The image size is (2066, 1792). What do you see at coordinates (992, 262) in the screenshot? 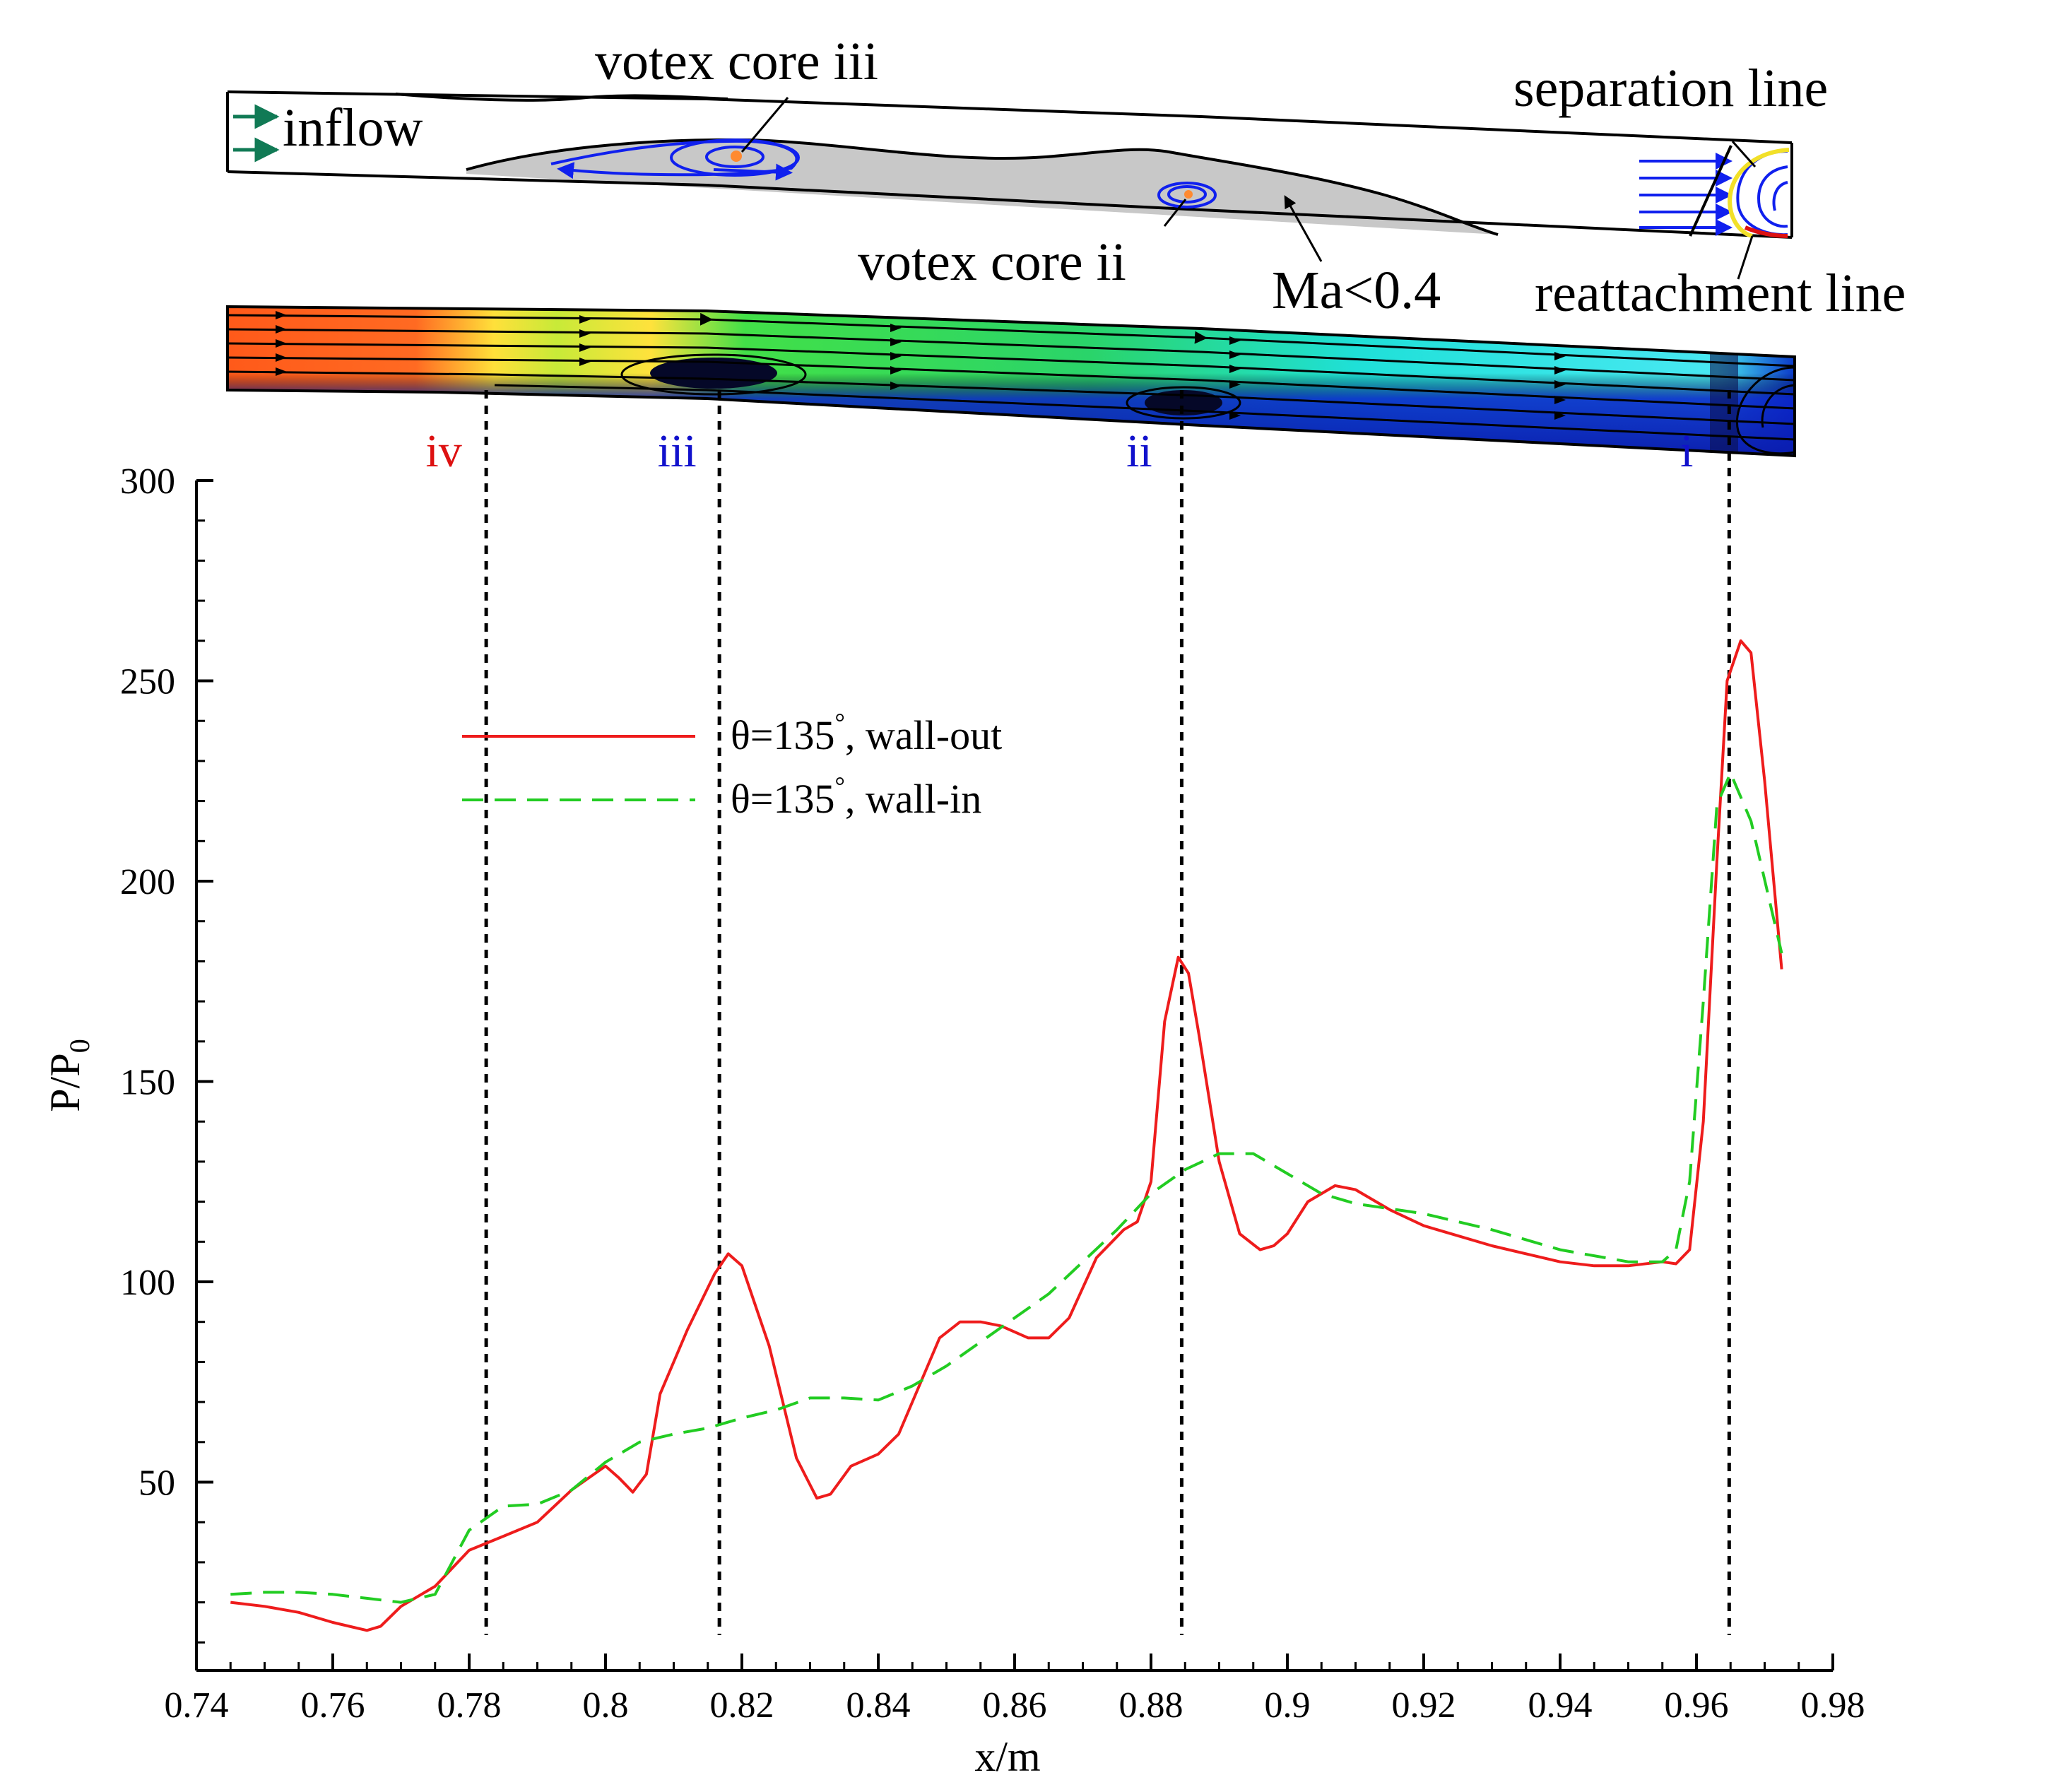
I see `votex-core-ii-label: votex core ii` at bounding box center [992, 262].